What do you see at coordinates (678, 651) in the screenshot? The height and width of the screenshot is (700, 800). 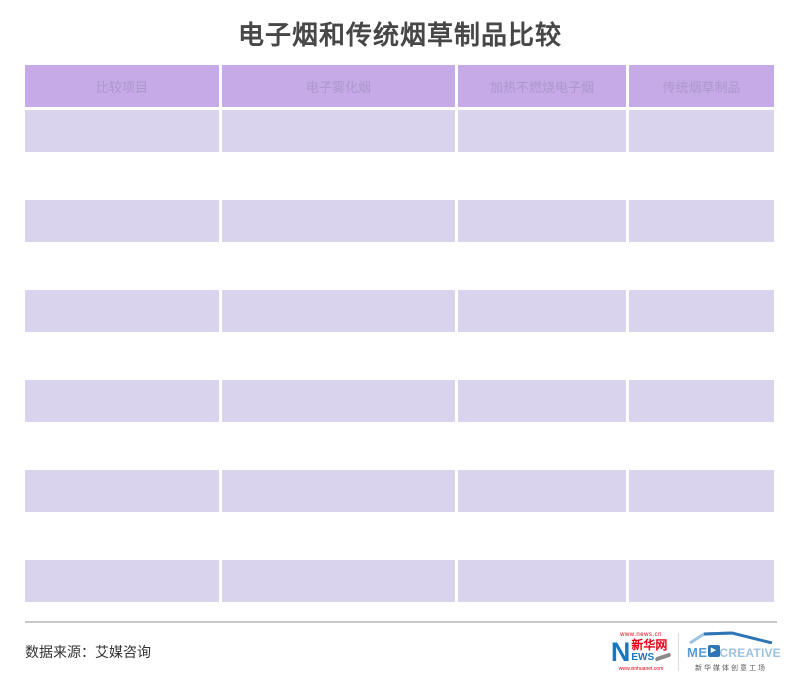 I see `logo-separator` at bounding box center [678, 651].